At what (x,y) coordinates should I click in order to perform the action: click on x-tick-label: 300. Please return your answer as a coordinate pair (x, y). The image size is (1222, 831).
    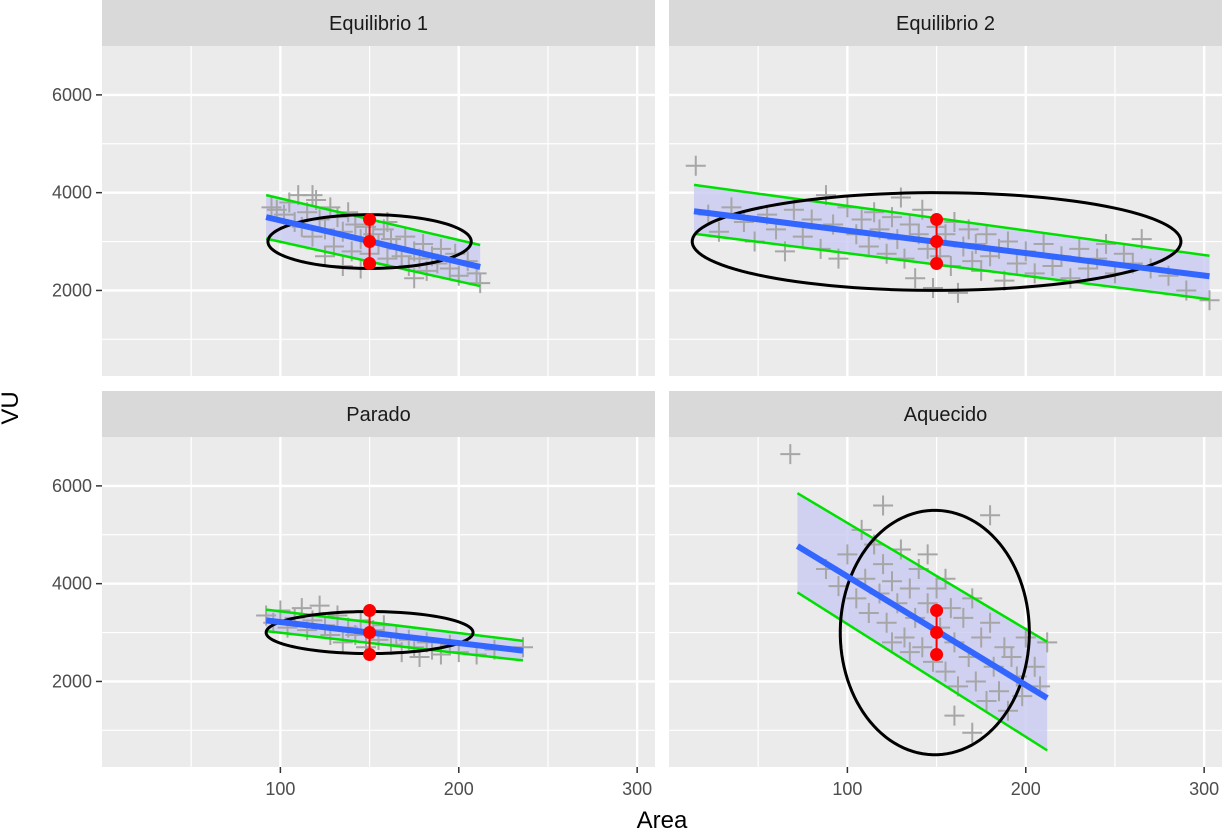
    Looking at the image, I should click on (637, 789).